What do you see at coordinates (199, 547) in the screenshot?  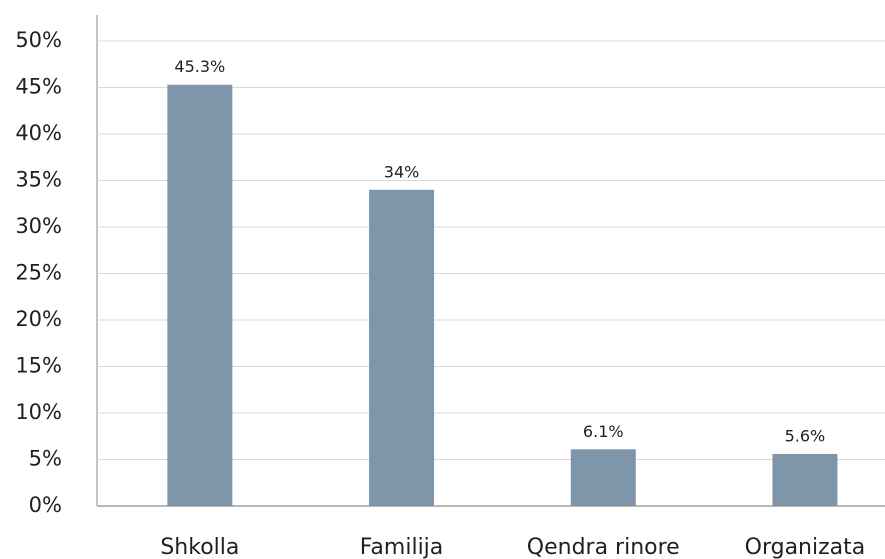 I see `x-tick-label: Shkolla` at bounding box center [199, 547].